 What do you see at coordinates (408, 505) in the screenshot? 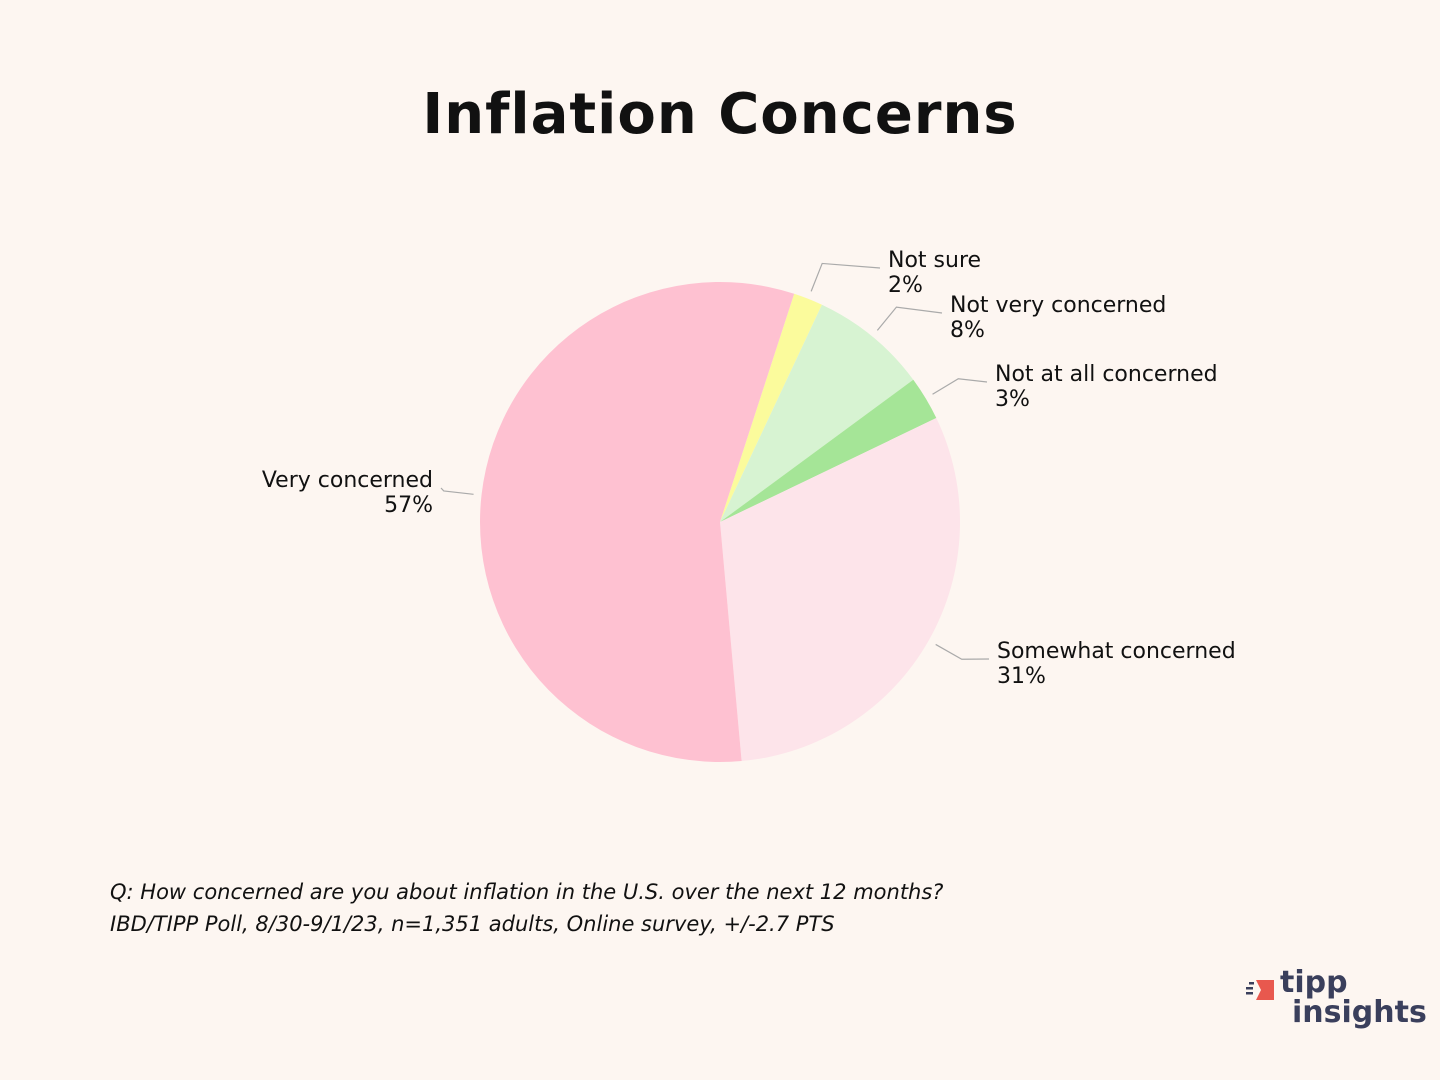
I see `slice-value-label: 57%` at bounding box center [408, 505].